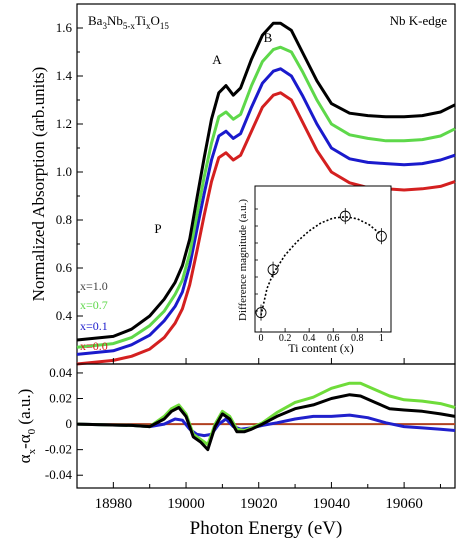 Image resolution: width=464 pixels, height=550 pixels. Describe the element at coordinates (94, 326) in the screenshot. I see `series-label-x0.1: x=0.1` at that location.